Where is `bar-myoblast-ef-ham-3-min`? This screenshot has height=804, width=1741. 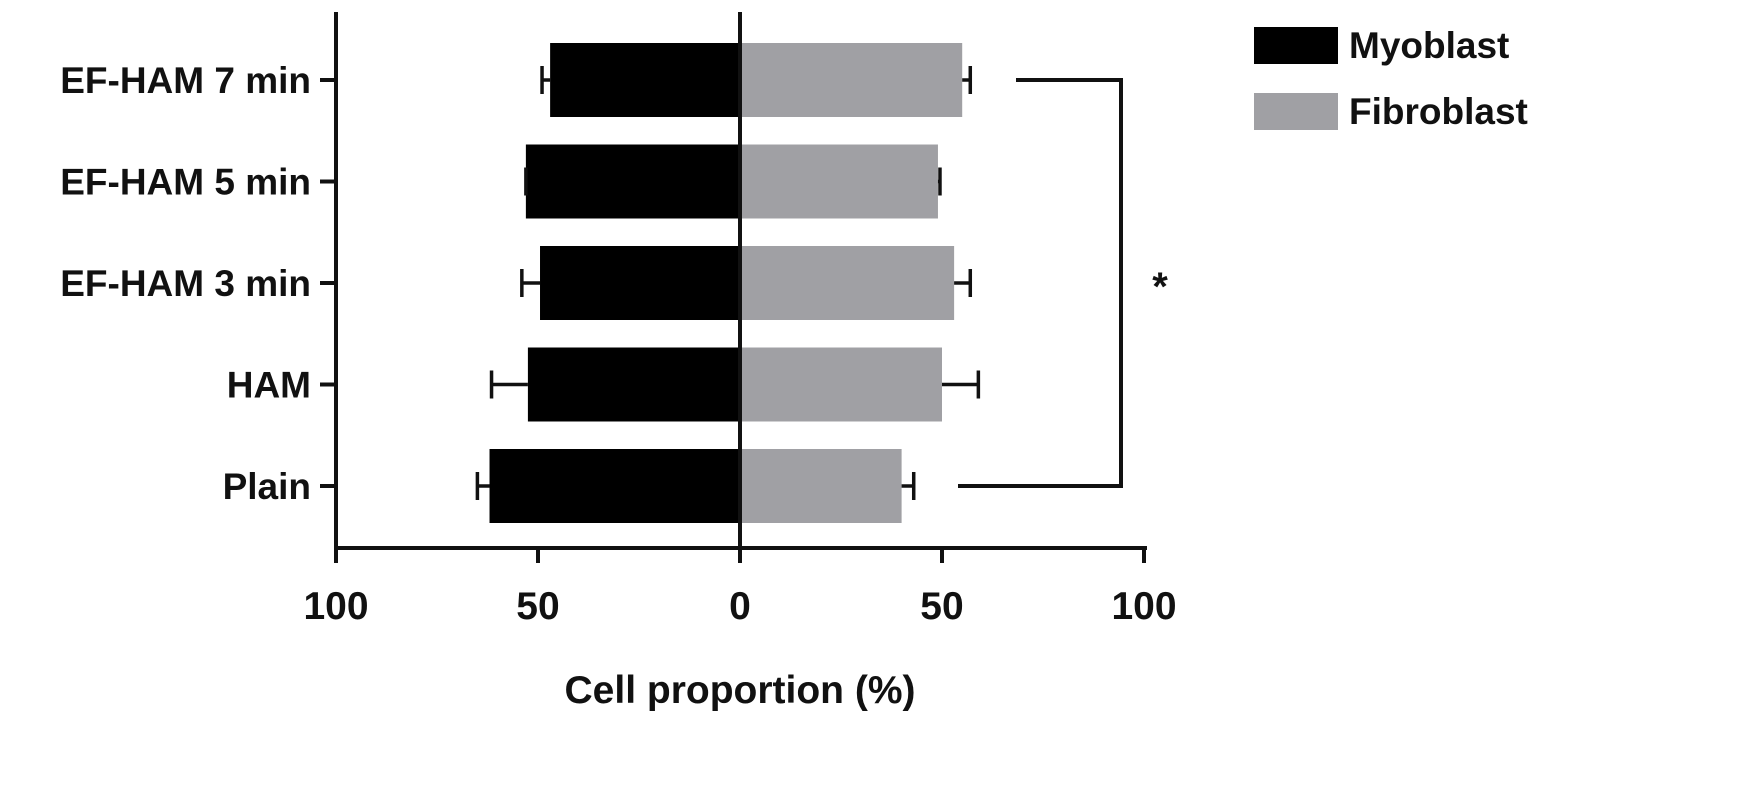 bar-myoblast-ef-ham-3-min is located at coordinates (640, 283).